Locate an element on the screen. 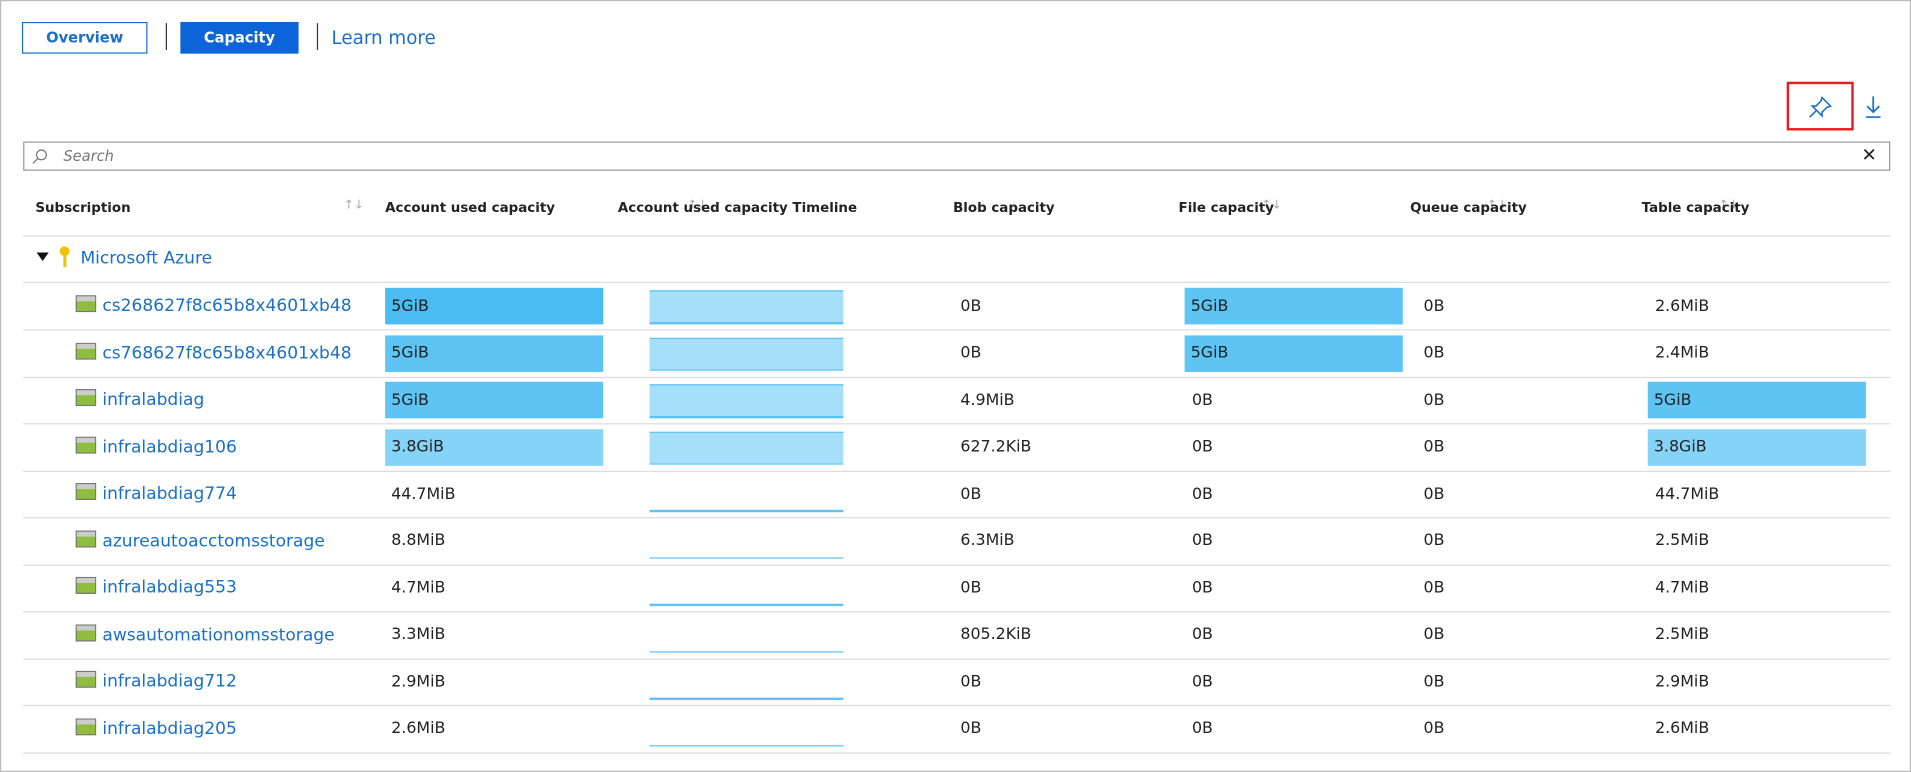 This screenshot has width=1911, height=772. subscription-link: infralabdiag205 is located at coordinates (169, 728).